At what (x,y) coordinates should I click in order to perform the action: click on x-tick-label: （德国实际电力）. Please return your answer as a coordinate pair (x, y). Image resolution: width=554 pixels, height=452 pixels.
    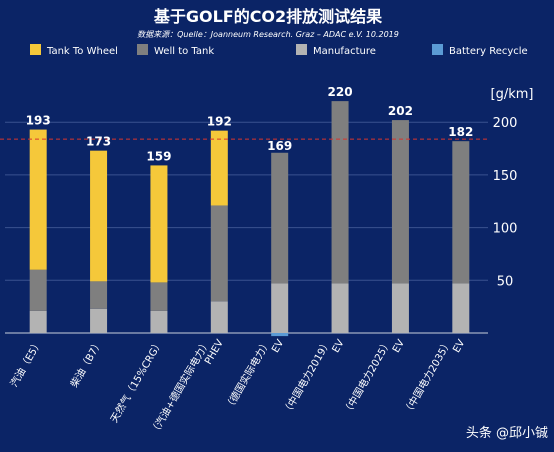
    Looking at the image, I should click on (247, 375).